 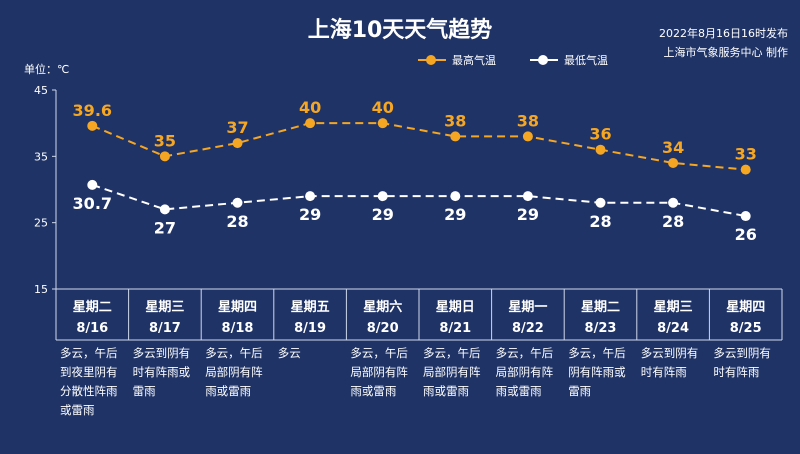 What do you see at coordinates (165, 328) in the screenshot?
I see `x-tick-date: 8/17` at bounding box center [165, 328].